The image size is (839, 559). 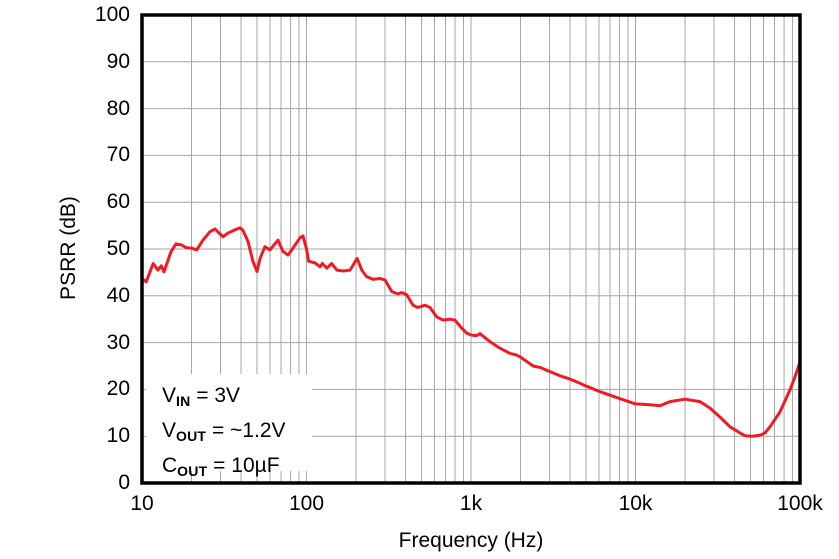 I want to click on y-tick-label: 0, so click(x=124, y=482).